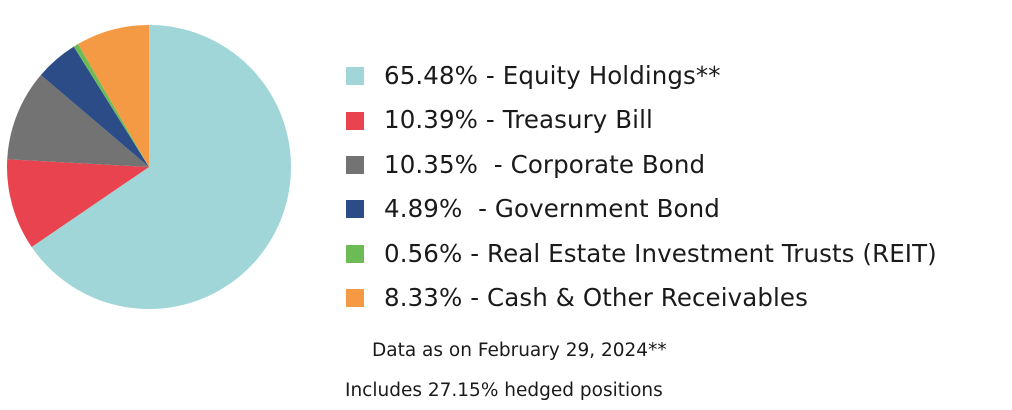 The width and height of the screenshot is (1012, 410). What do you see at coordinates (552, 75) in the screenshot?
I see `legend-label-equity: 65.48% - Equity Holdings**` at bounding box center [552, 75].